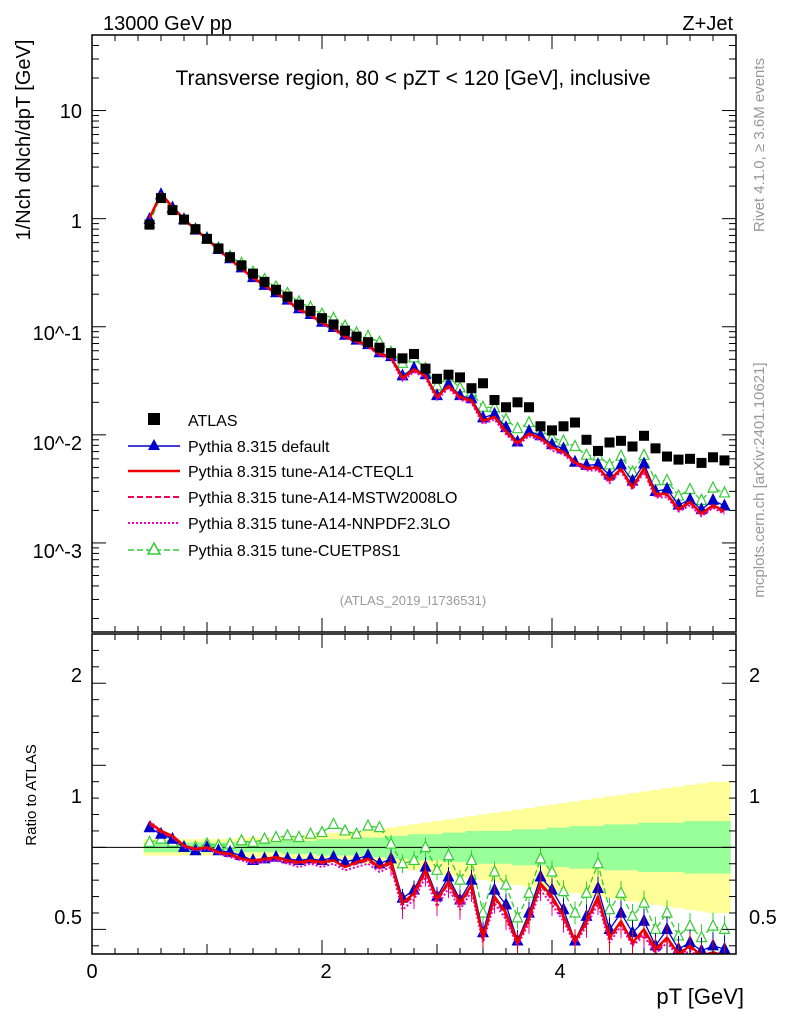 The height and width of the screenshot is (1024, 786). Describe the element at coordinates (322, 498) in the screenshot. I see `legend-label-mstw: Pythia 8.315 tune-A14-MSTW2008LO` at that location.